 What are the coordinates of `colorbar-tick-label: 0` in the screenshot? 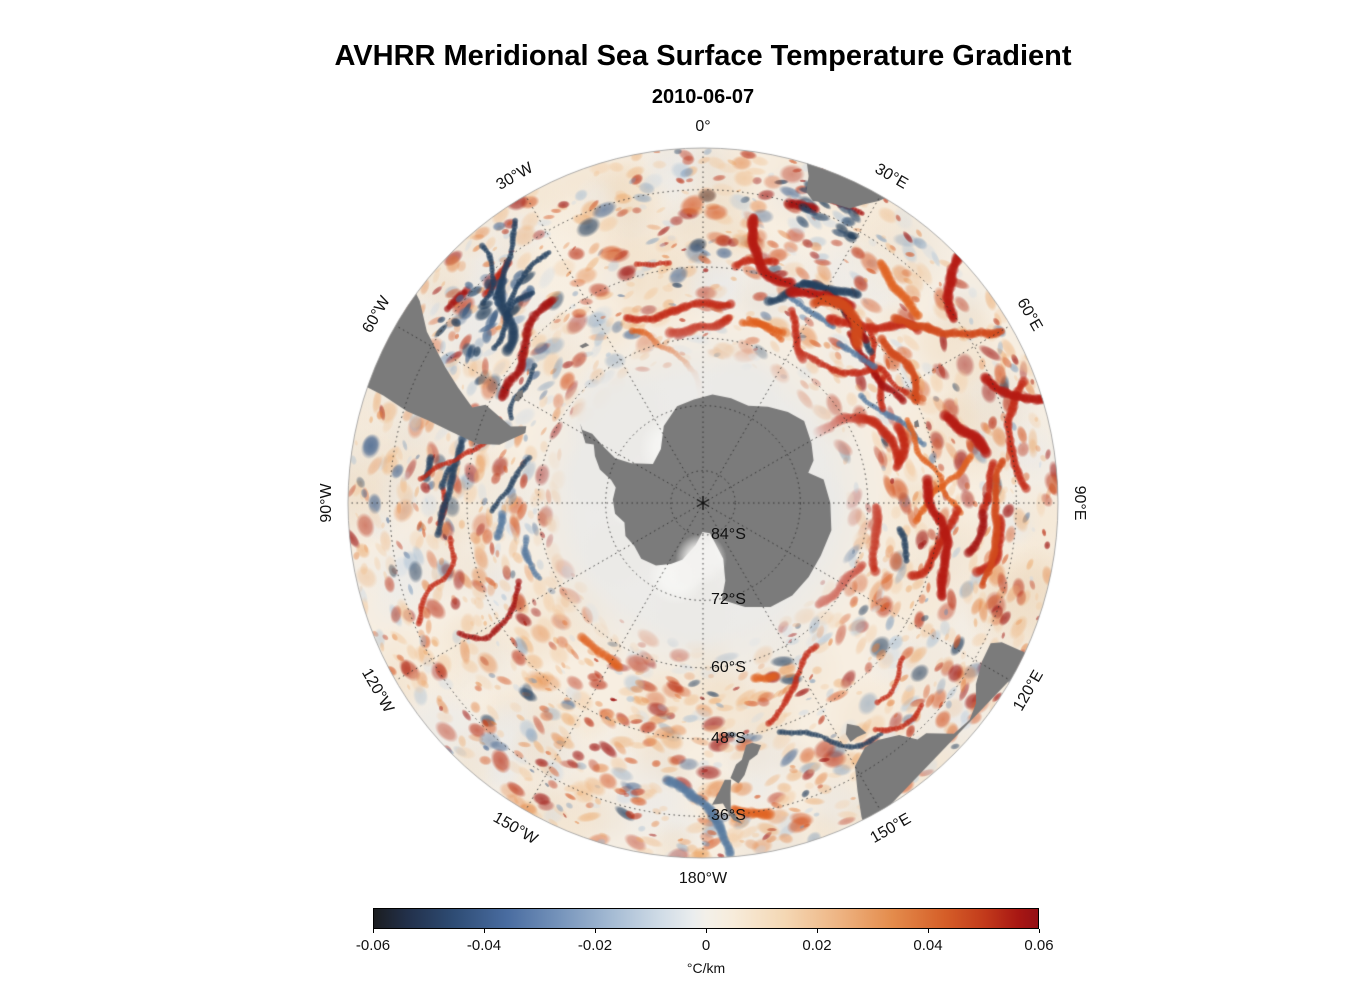 It's located at (706, 945).